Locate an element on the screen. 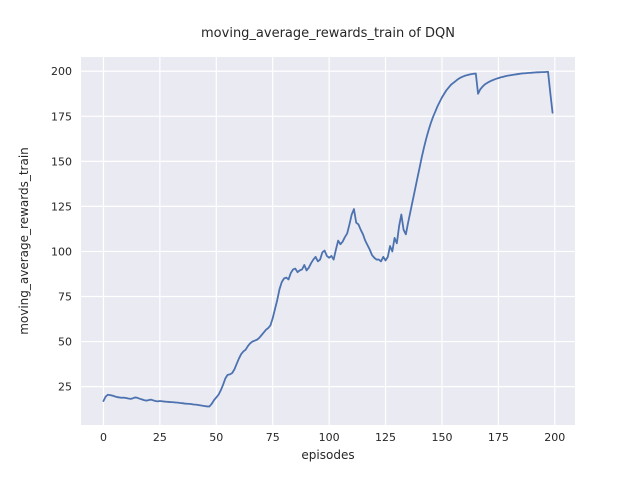 The height and width of the screenshot is (480, 640). x-tick-label: 125 is located at coordinates (385, 437).